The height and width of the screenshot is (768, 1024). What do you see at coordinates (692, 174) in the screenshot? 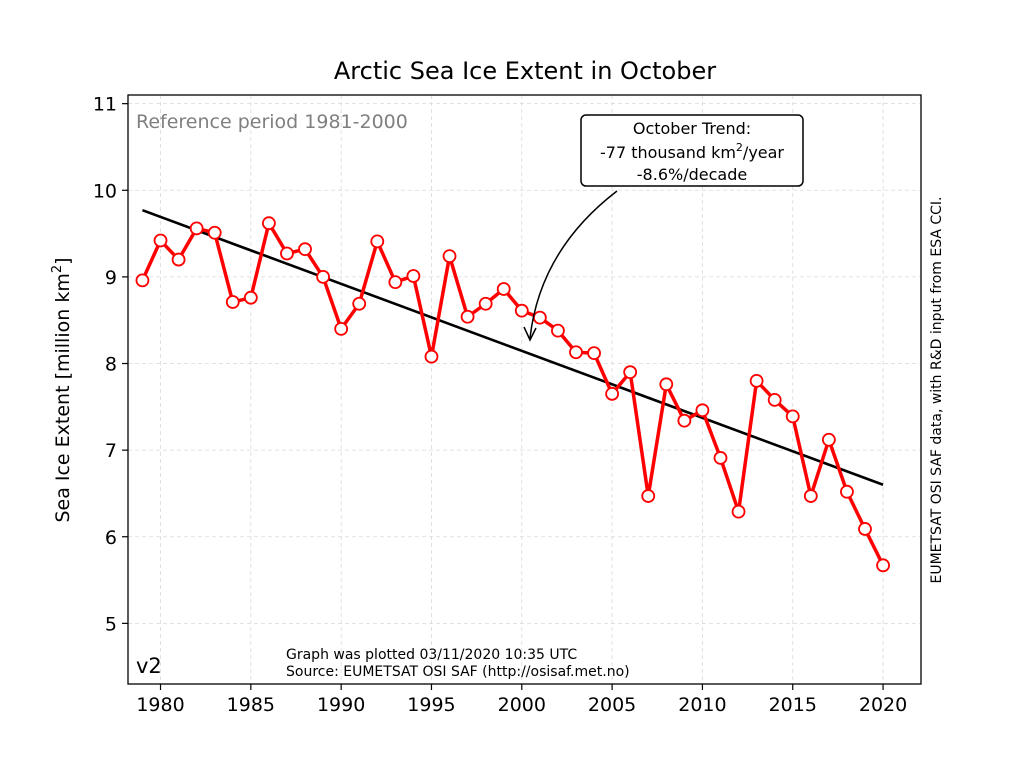
I see `trend-annotation-line3: -8.6%/decade` at bounding box center [692, 174].